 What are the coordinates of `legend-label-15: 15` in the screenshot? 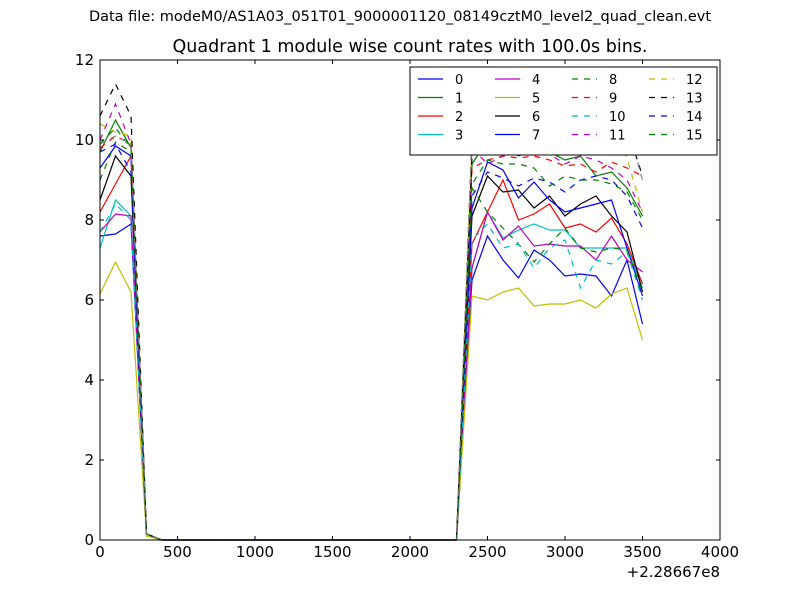 It's located at (694, 136).